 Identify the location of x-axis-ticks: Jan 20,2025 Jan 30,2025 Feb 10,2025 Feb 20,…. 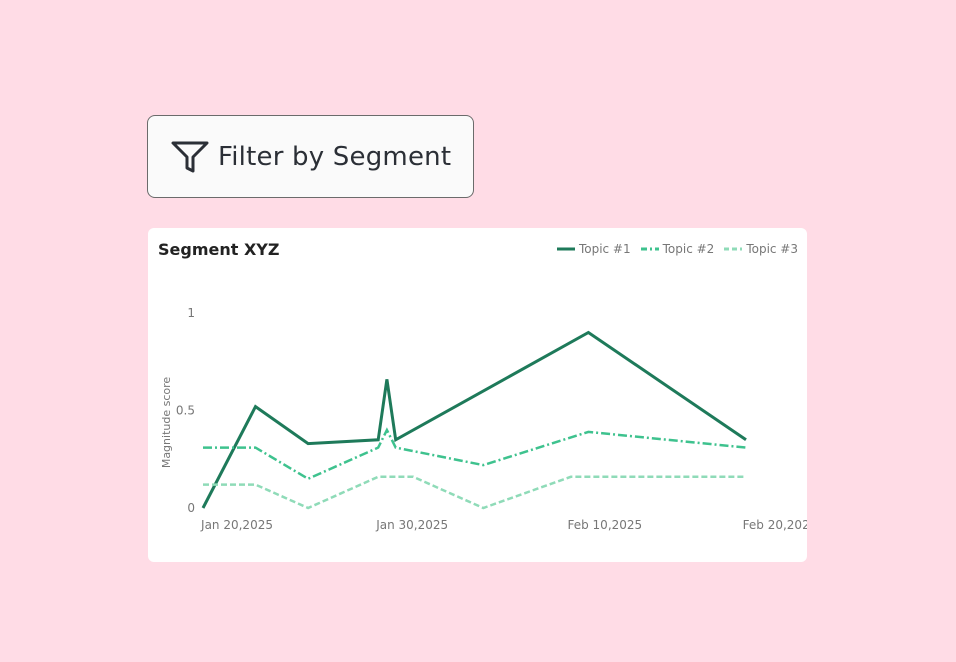
(503, 525).